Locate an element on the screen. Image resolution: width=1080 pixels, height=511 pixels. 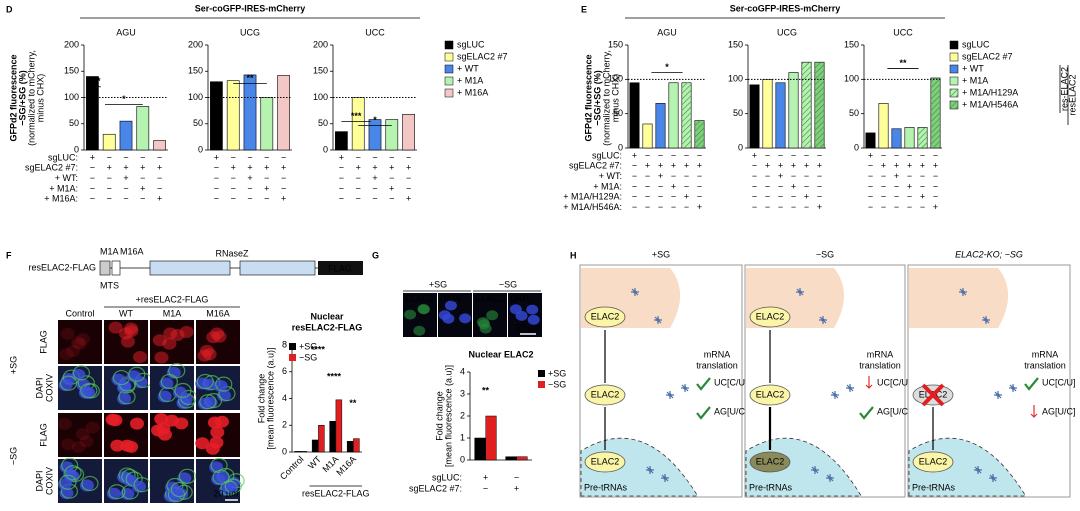
significance: ** is located at coordinates (353, 403).